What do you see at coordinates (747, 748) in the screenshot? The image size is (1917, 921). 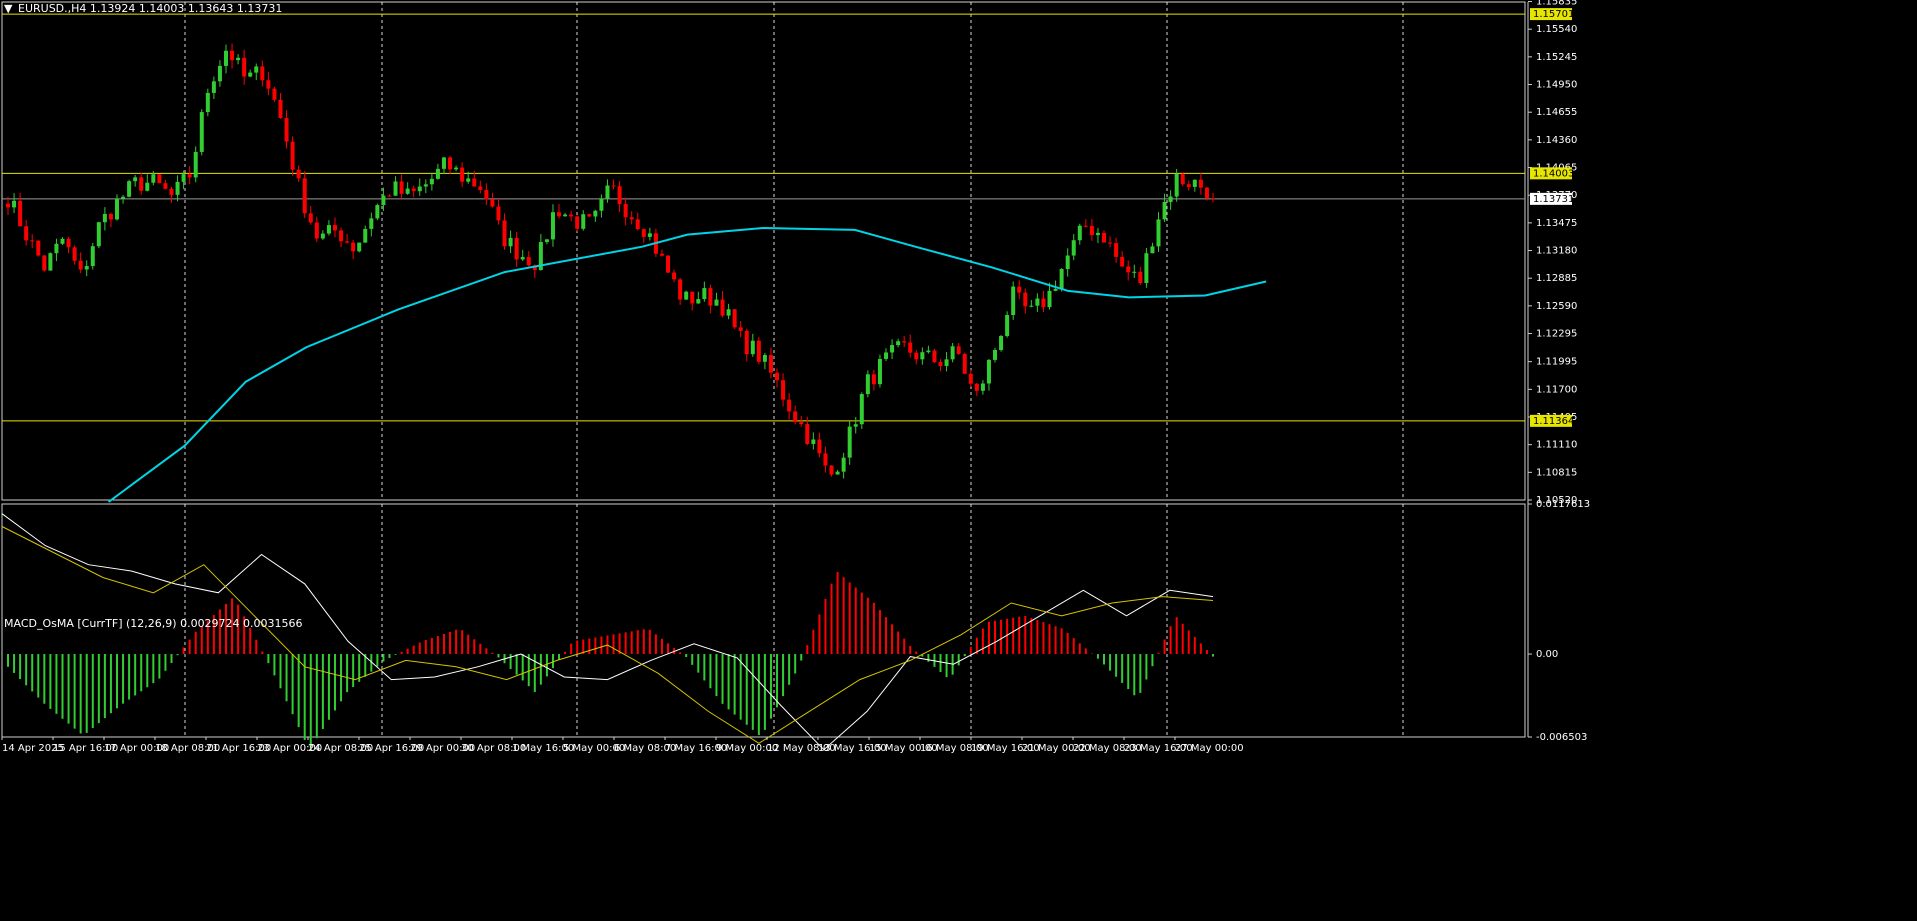 I see `time-tick-label: 9 May 00:00` at bounding box center [747, 748].